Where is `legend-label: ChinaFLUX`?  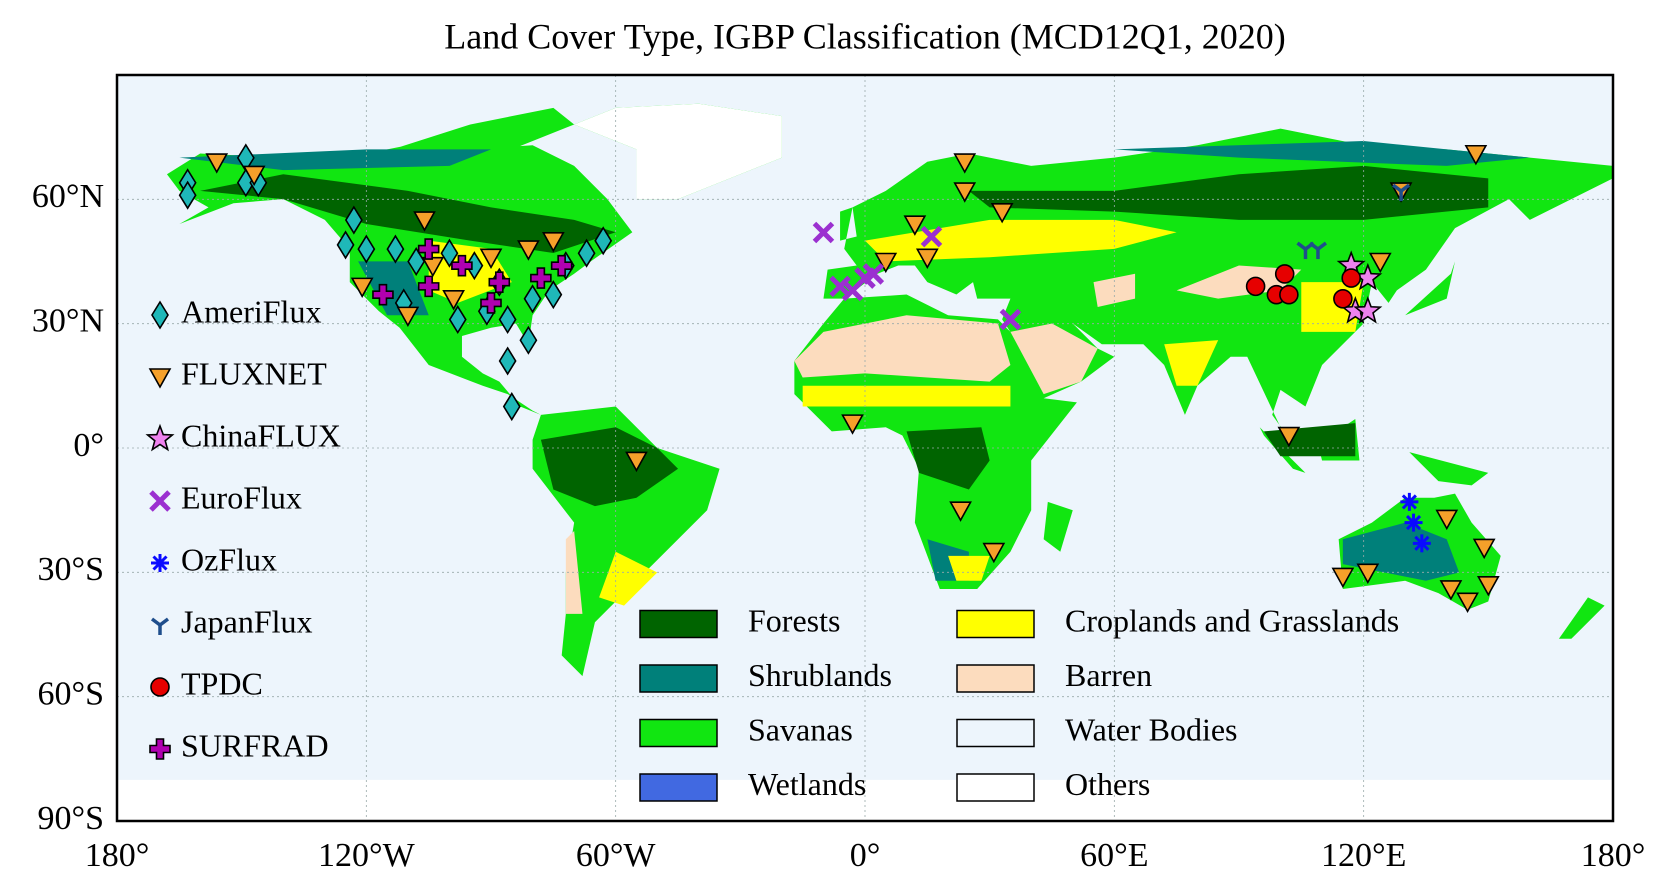
legend-label: ChinaFLUX is located at coordinates (261, 435).